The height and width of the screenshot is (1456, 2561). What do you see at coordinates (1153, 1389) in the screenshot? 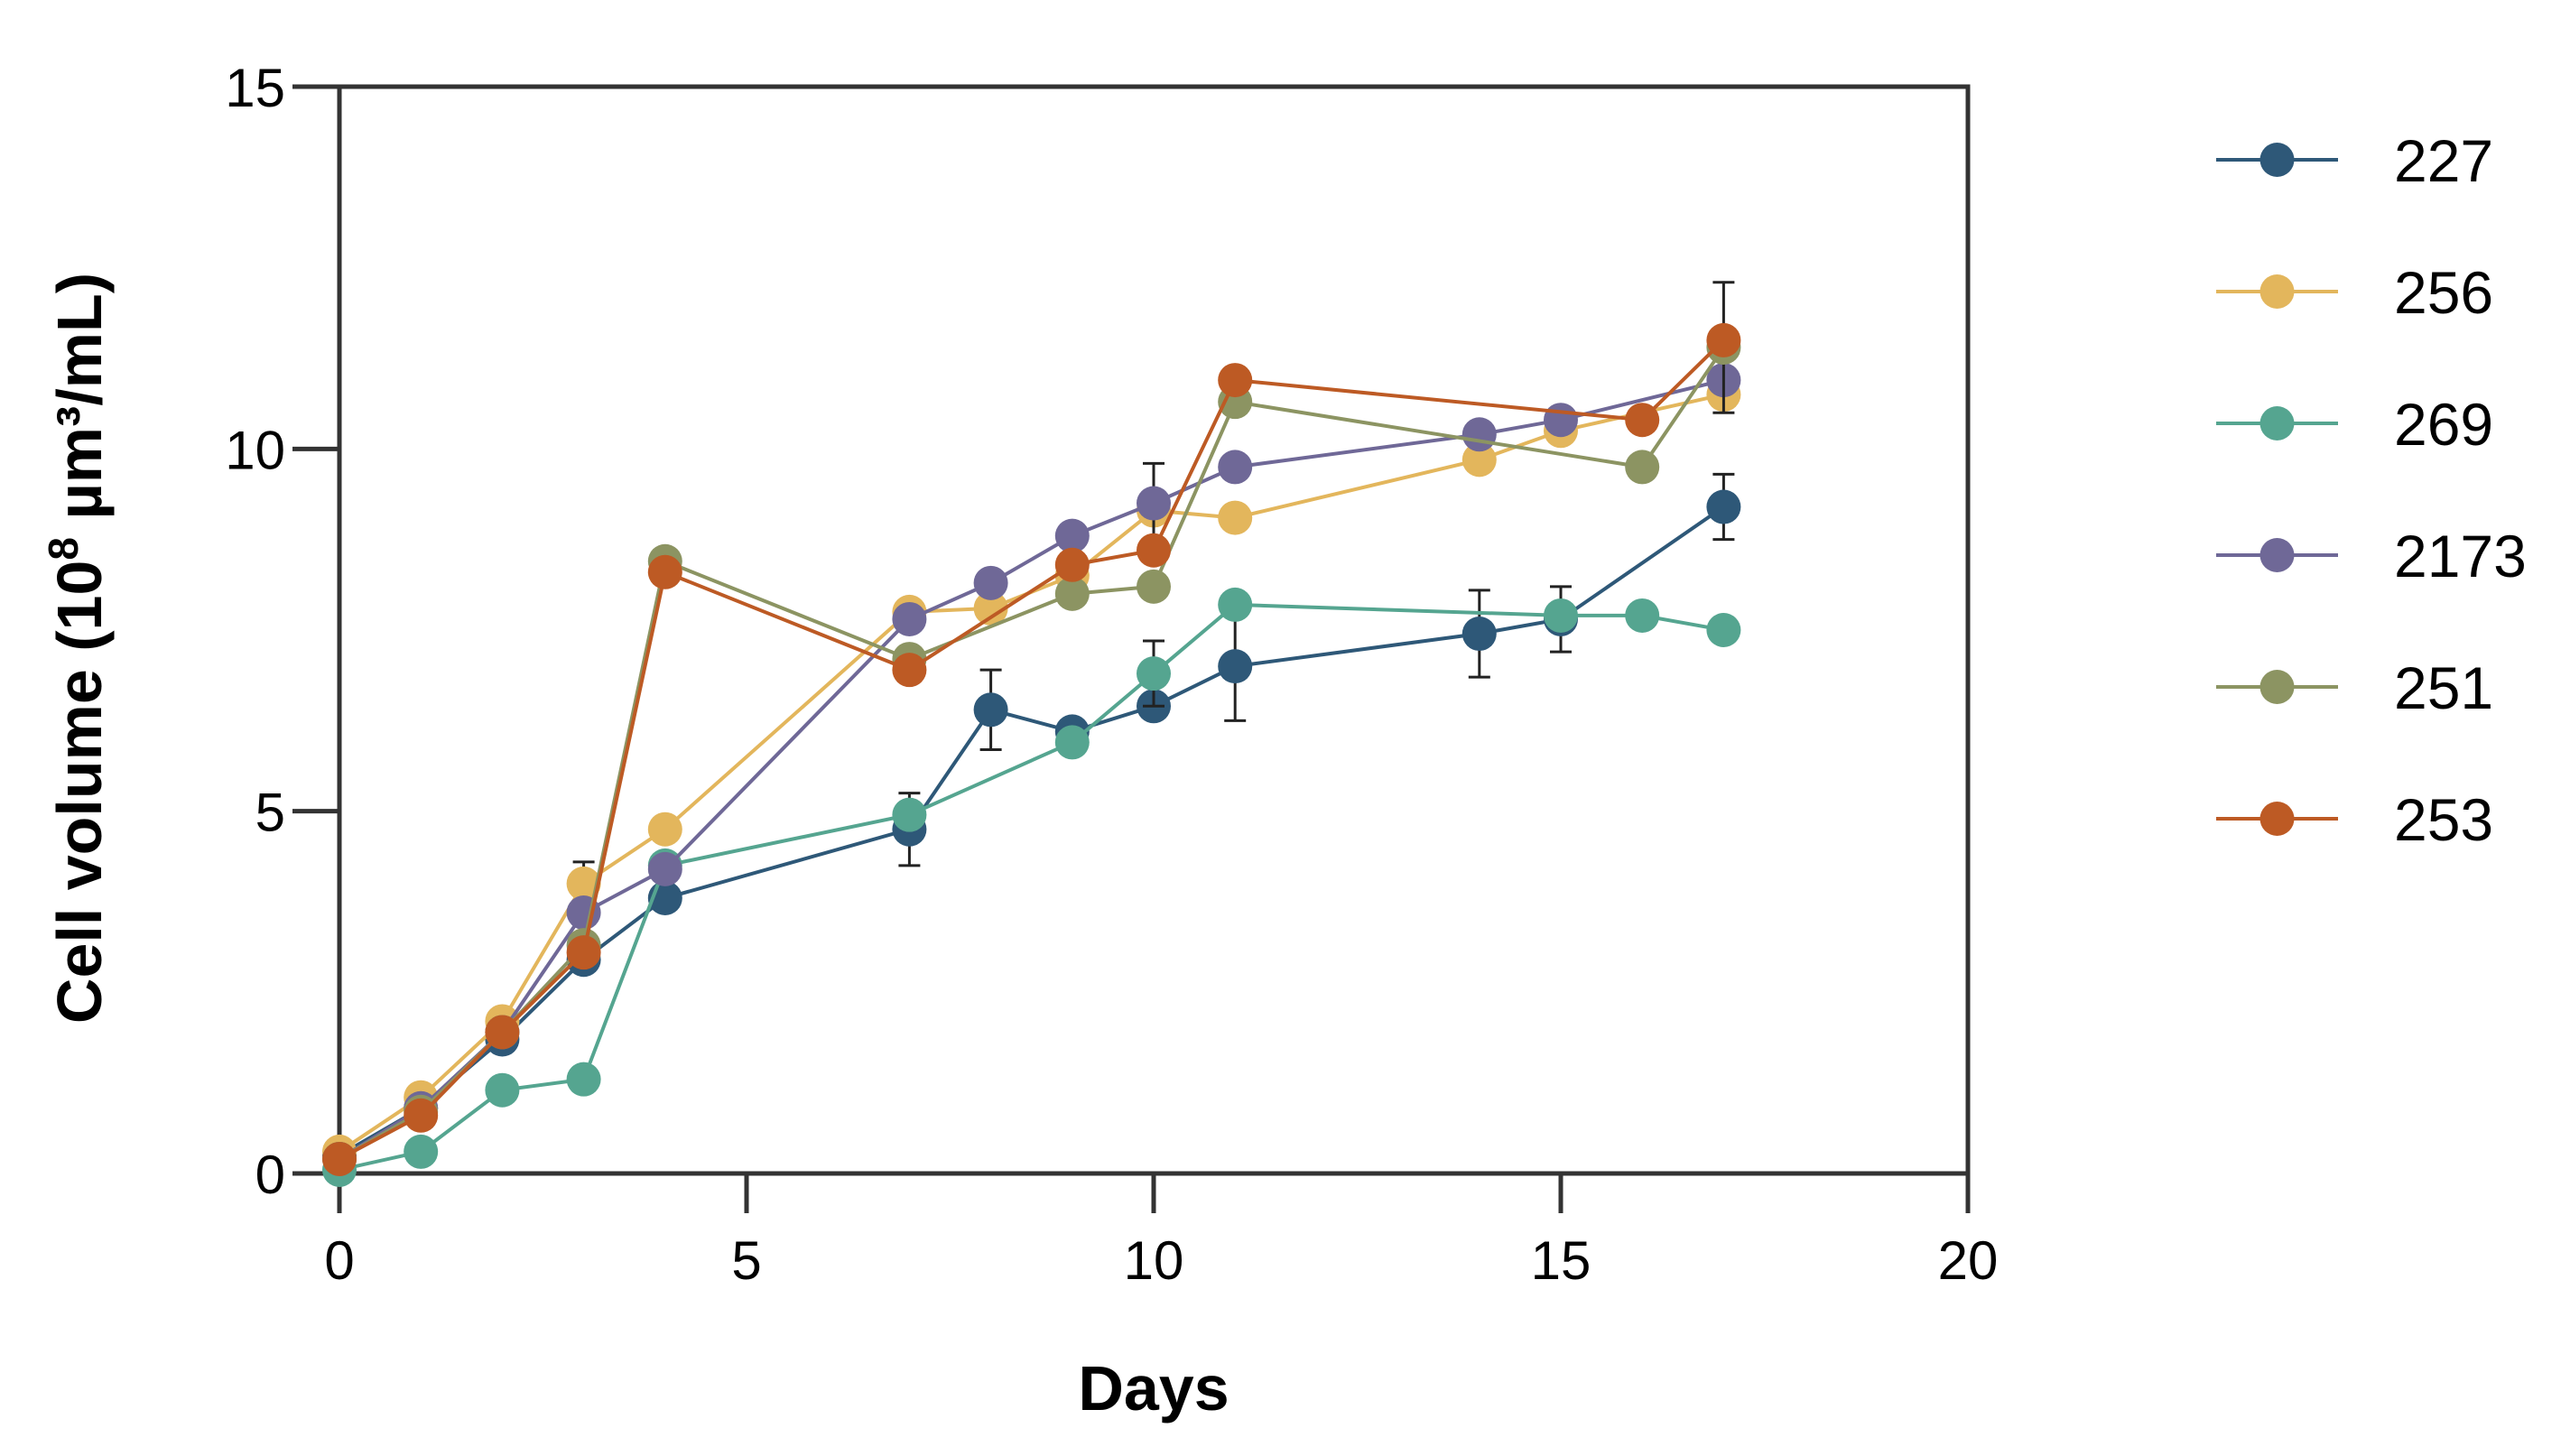
I see `x-axis-title: Days` at bounding box center [1153, 1389].